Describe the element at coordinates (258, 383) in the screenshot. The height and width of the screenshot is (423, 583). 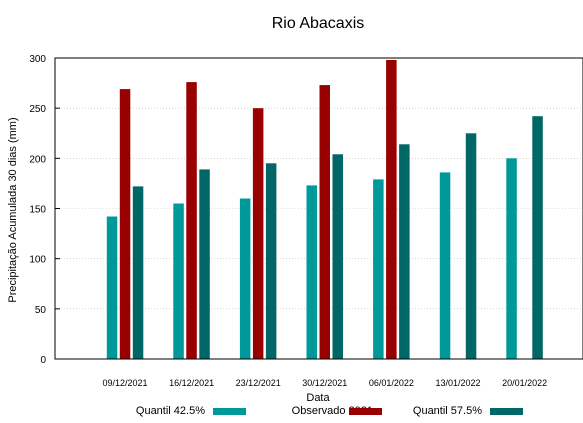
I see `x-tick-label: 23/12/2021` at that location.